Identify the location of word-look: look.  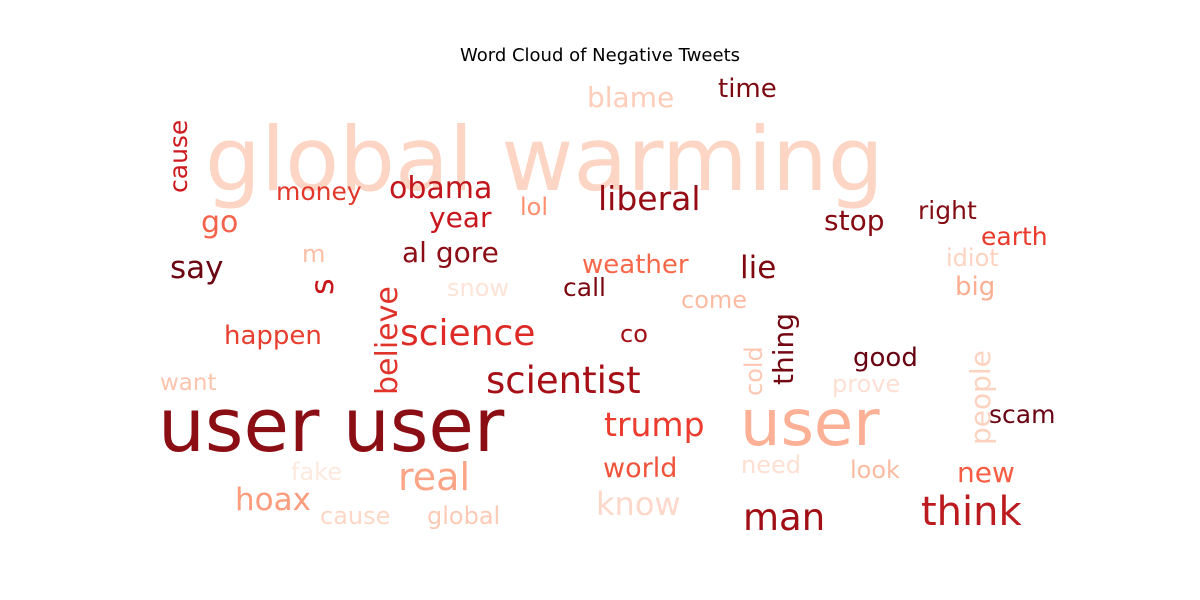
(875, 470).